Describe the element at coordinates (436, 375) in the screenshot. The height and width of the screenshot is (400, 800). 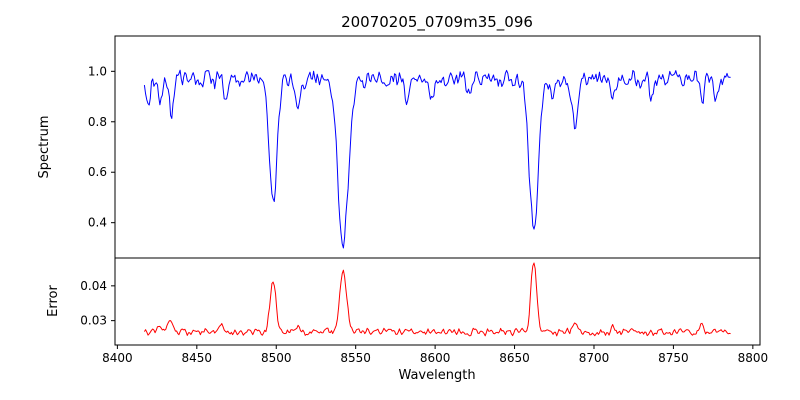
I see `x-axis-label: Wavelength` at that location.